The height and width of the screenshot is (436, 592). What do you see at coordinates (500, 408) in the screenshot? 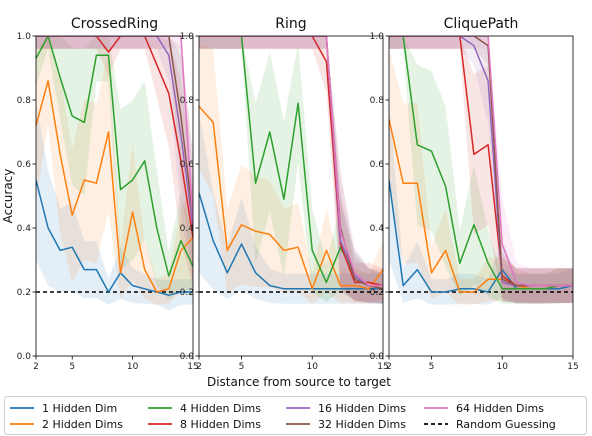
I see `legend-label: 64 Hidden Dims` at bounding box center [500, 408].